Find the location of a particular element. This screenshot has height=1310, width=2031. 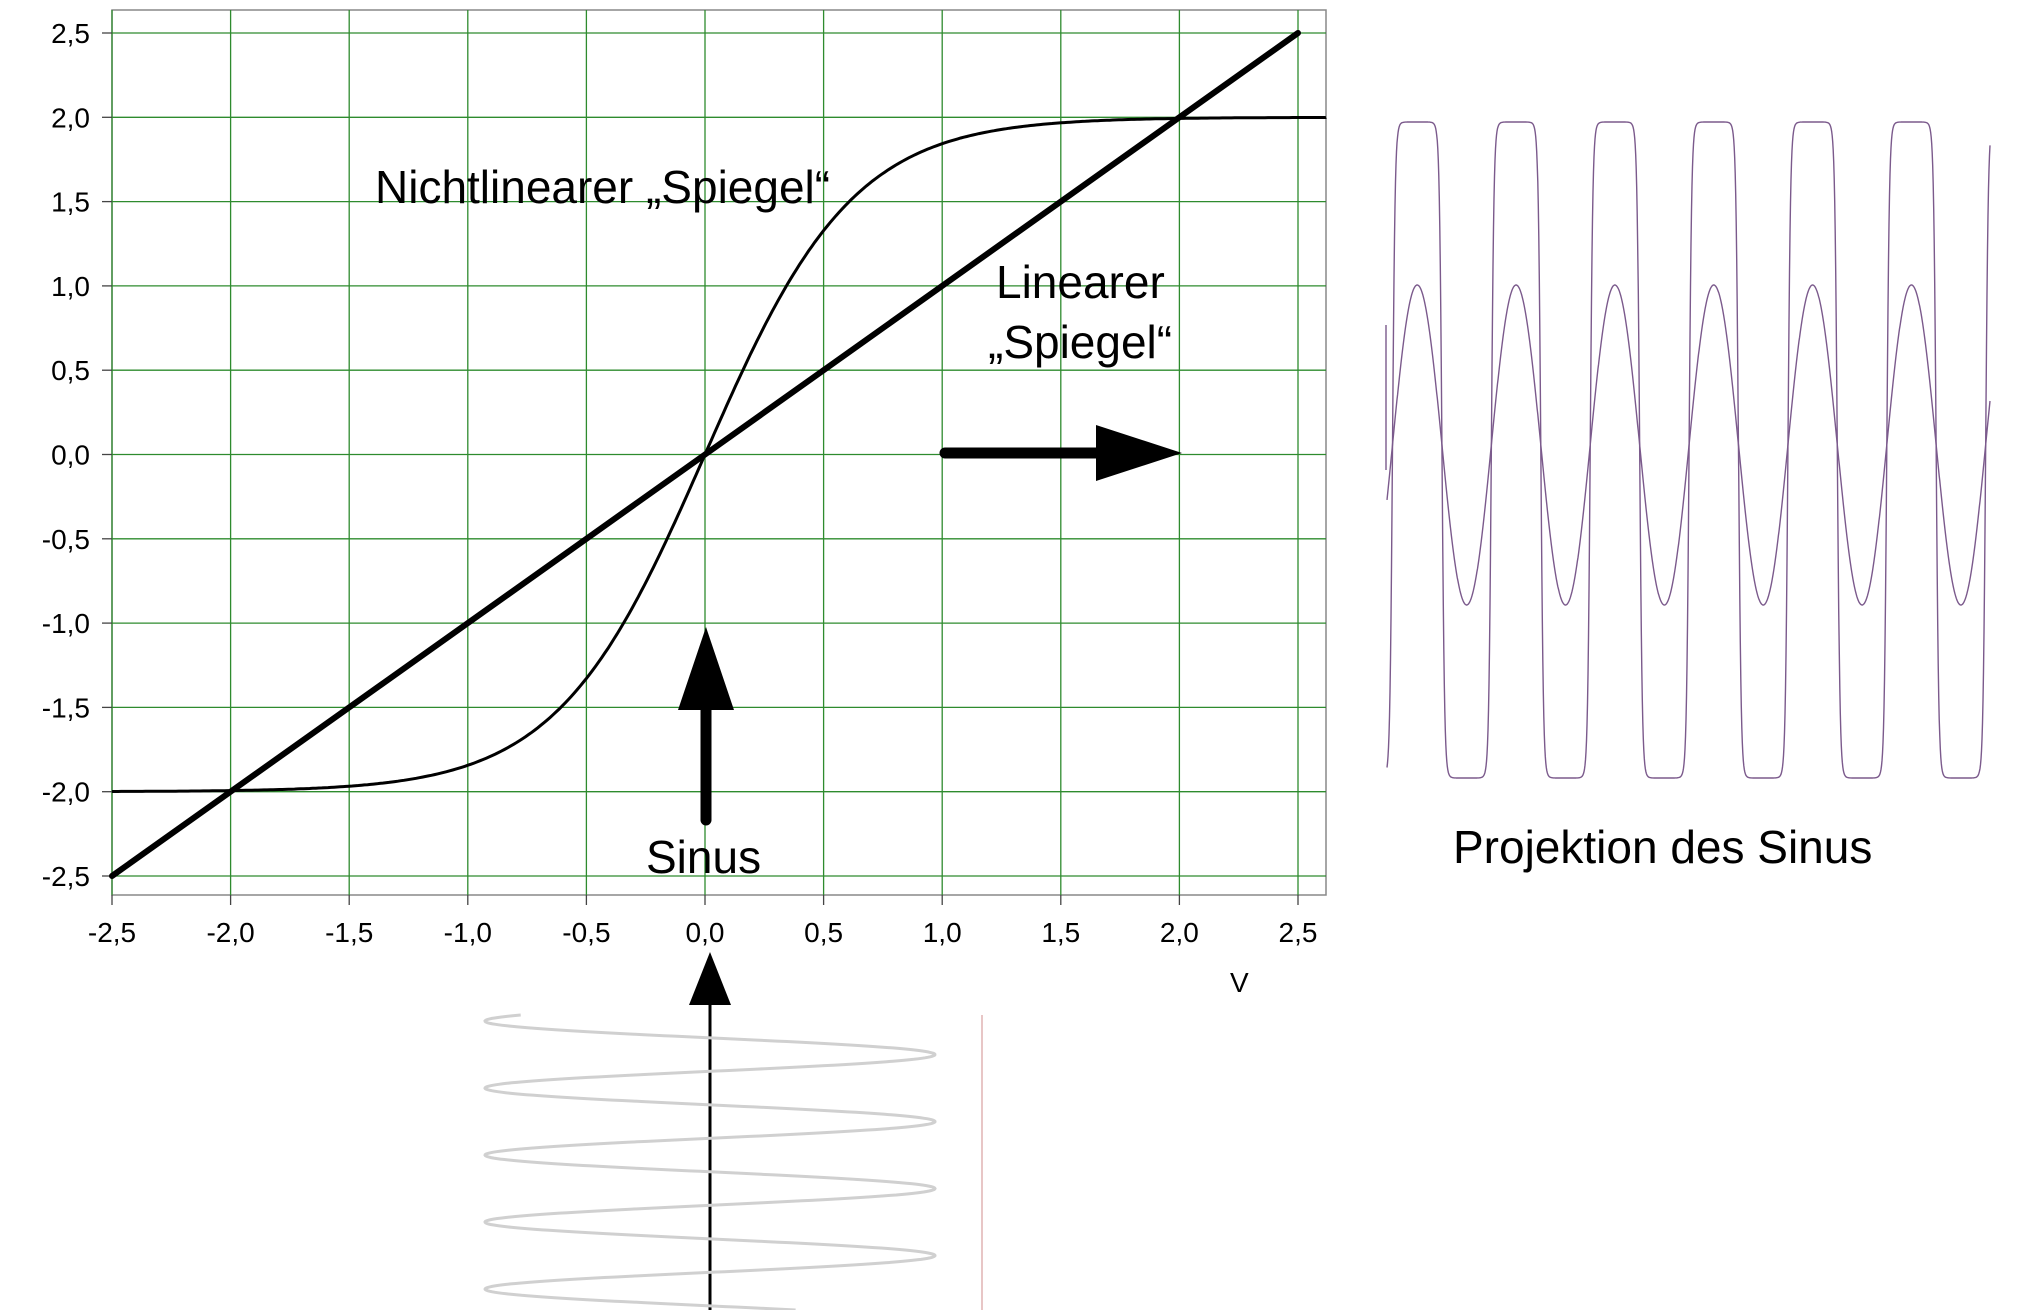

projection-waves is located at coordinates (1688, 450).